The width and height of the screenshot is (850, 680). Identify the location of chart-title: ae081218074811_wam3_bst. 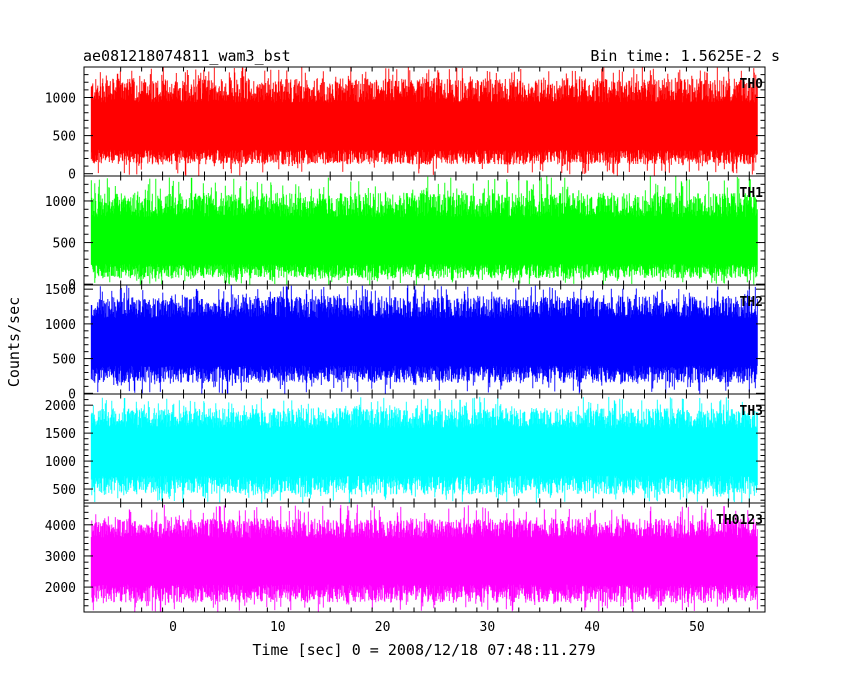
(187, 56).